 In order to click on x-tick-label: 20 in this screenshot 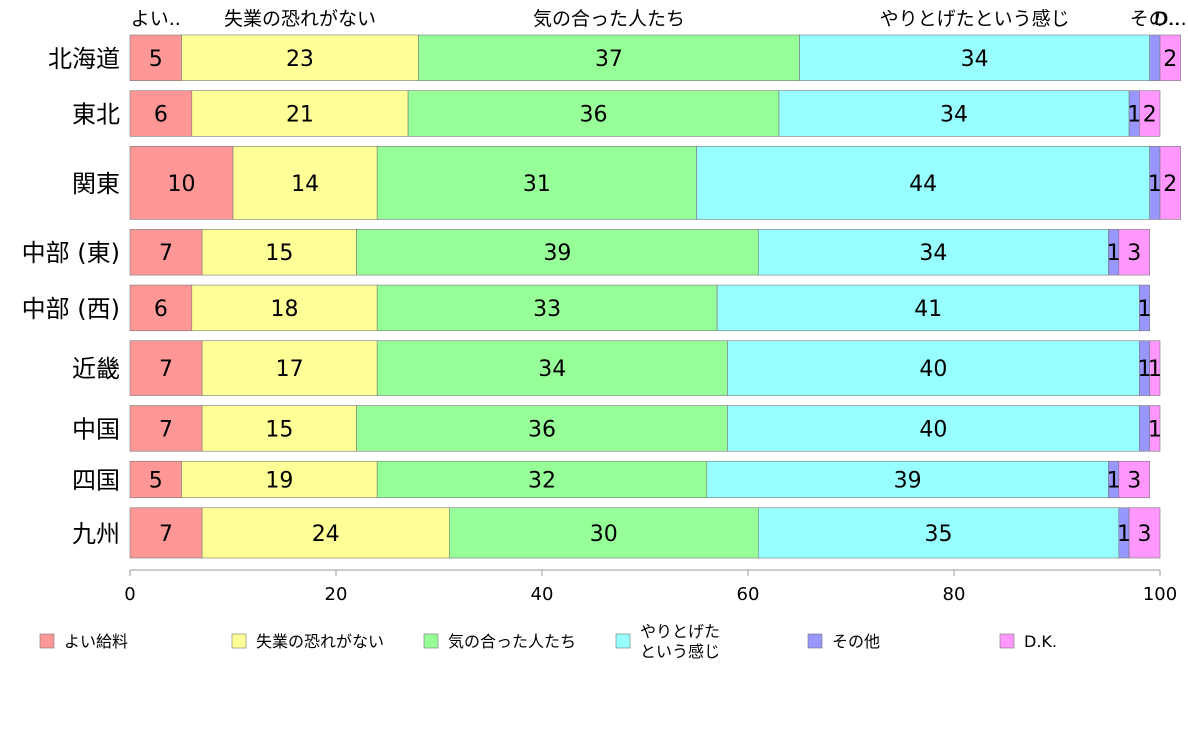, I will do `click(336, 594)`.